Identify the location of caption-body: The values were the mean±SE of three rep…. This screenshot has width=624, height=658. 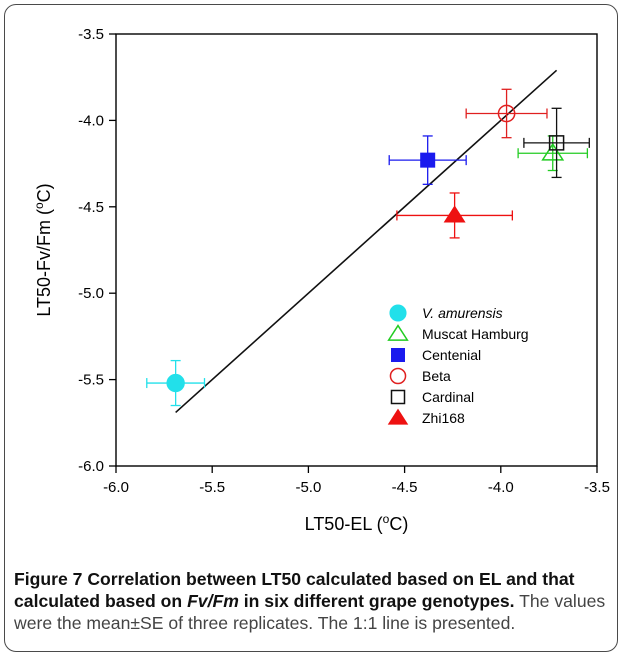
(310, 612).